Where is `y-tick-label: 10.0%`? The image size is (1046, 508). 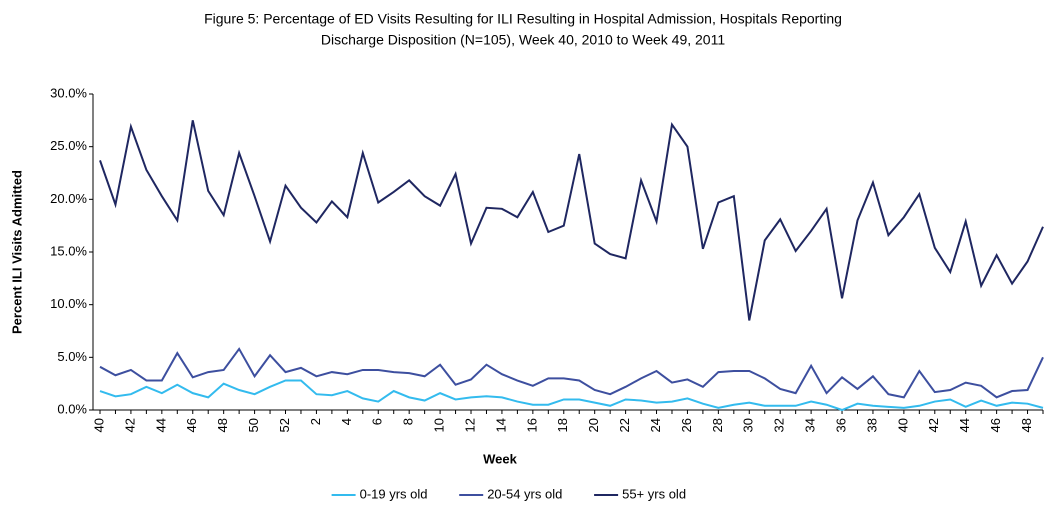
y-tick-label: 10.0% is located at coordinates (68, 303).